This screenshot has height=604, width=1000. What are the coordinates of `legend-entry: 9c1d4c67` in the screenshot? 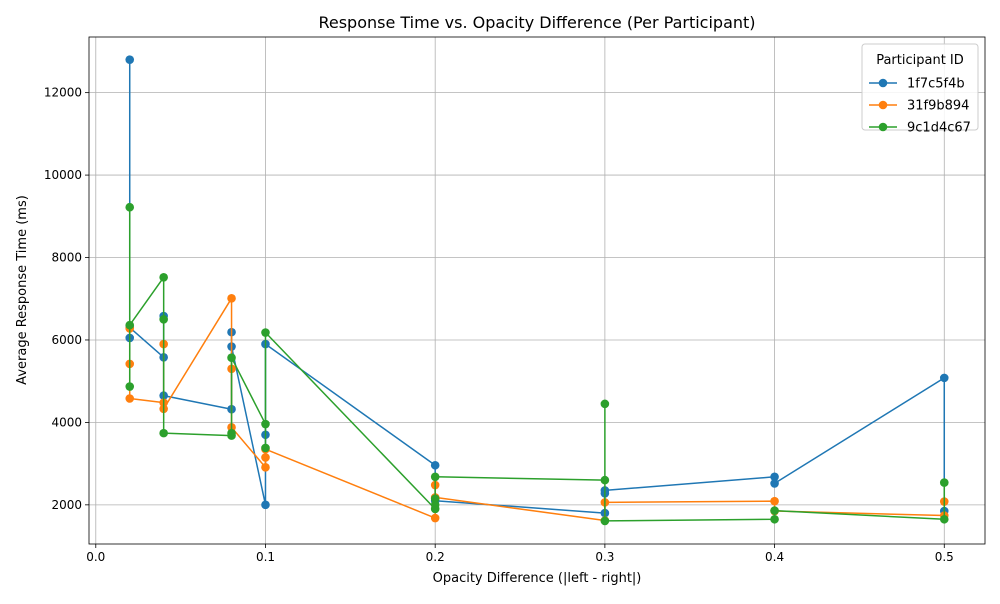 It's located at (920, 128).